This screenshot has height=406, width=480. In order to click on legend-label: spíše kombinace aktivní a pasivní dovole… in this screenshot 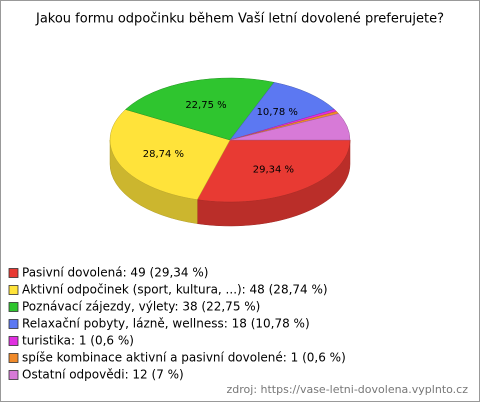, I will do `click(184, 358)`.